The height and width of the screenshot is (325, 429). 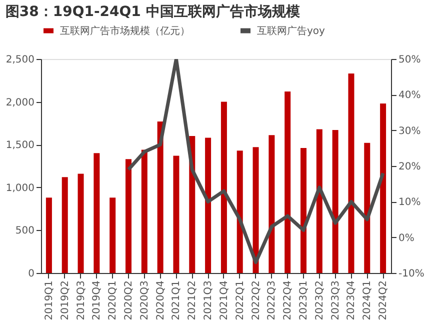 I want to click on y2-tick-label: -10%, so click(x=411, y=274).